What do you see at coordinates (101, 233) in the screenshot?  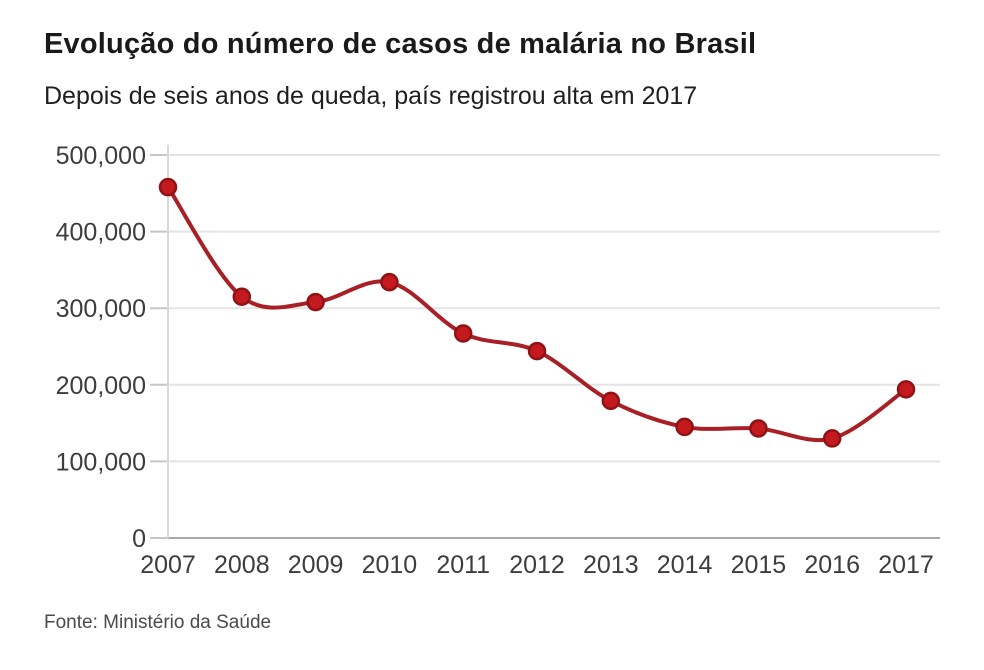 I see `y-tick-label: 400,000` at bounding box center [101, 233].